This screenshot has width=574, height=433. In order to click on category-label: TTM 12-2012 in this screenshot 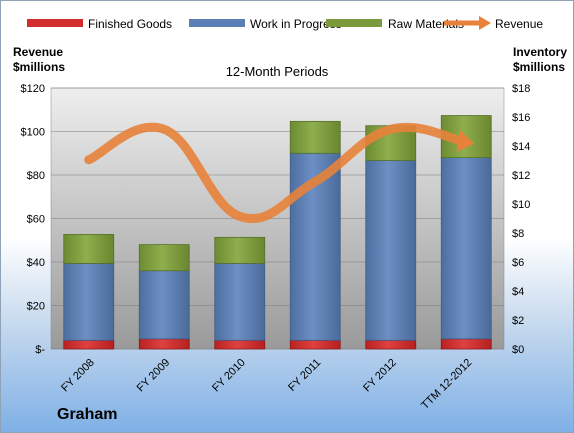, I will do `click(446, 384)`.